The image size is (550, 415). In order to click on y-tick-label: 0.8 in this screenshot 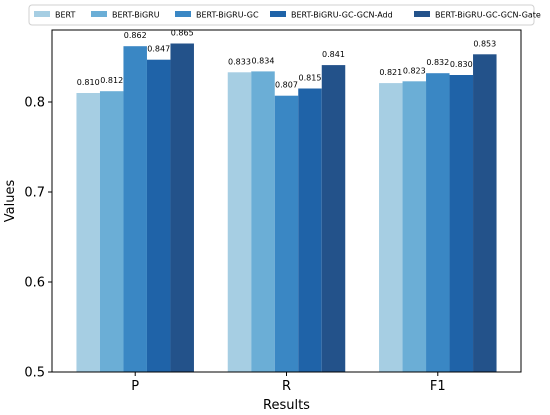, I will do `click(34, 103)`.